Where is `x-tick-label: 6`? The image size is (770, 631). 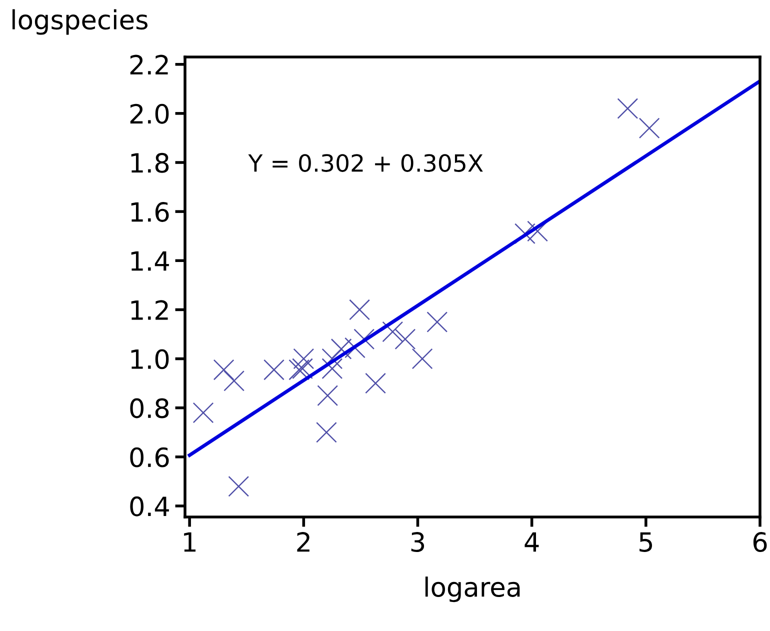 x-tick-label: 6 is located at coordinates (760, 542).